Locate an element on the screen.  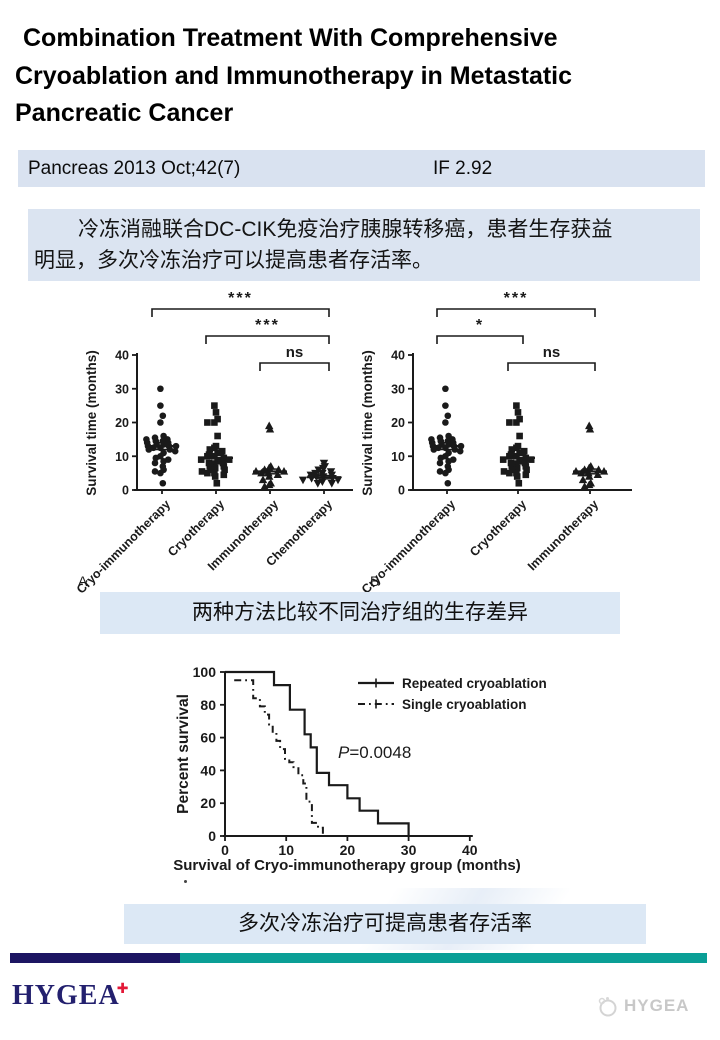
journal-citation: Pancreas 2013 Oct;42(7) is located at coordinates (134, 168).